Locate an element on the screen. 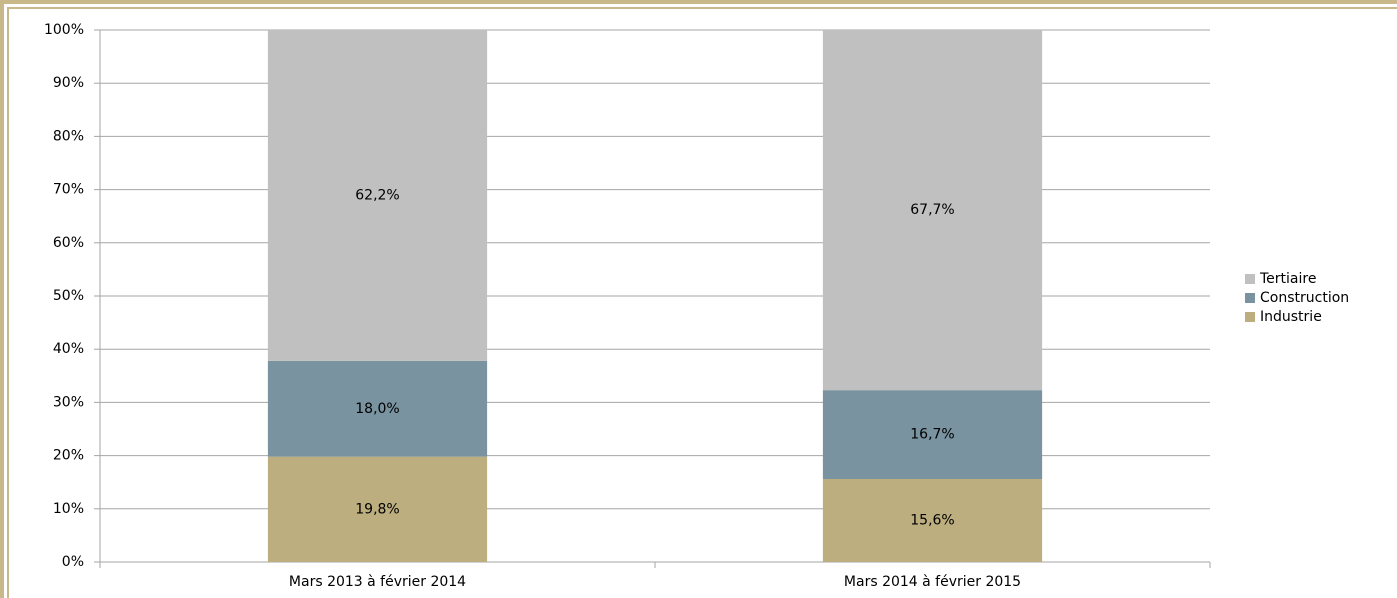 This screenshot has height=598, width=1397. data-label: 16,7% is located at coordinates (932, 435).